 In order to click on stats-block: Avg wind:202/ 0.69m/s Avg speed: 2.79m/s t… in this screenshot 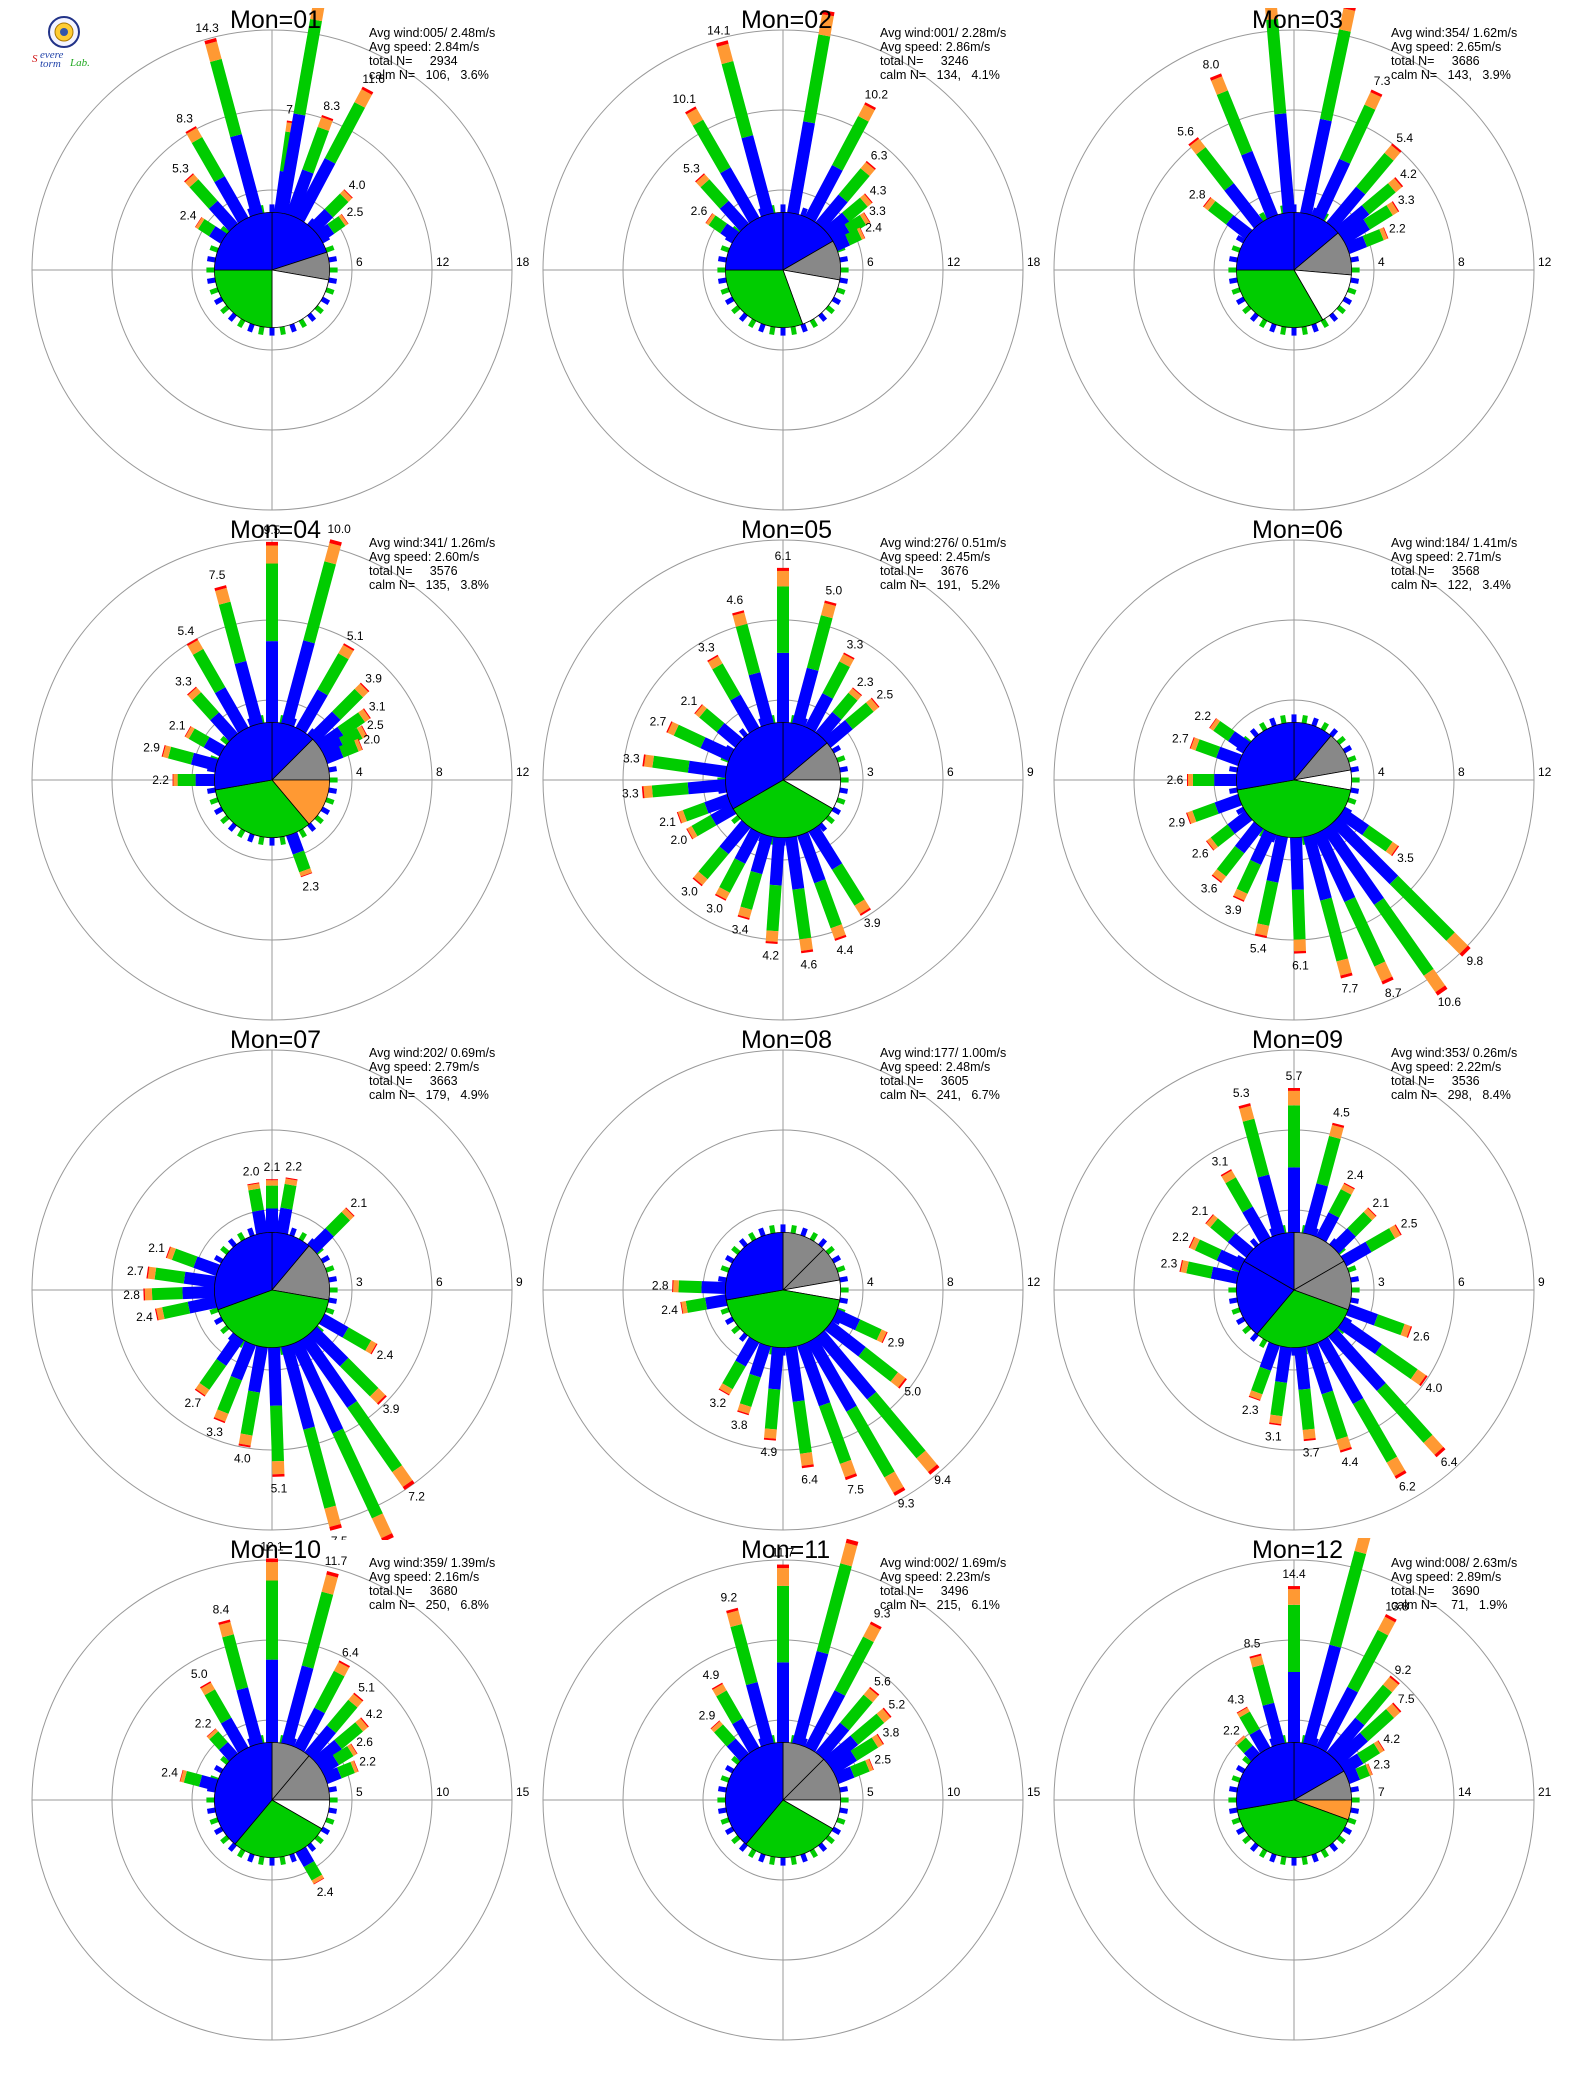, I will do `click(432, 1074)`.